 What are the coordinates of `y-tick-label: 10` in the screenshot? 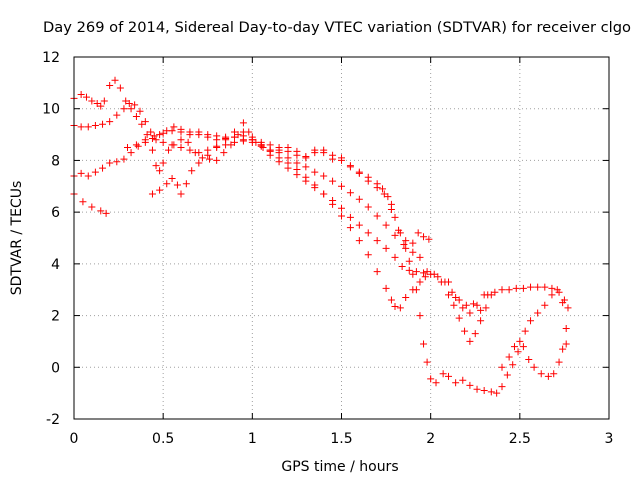 It's located at (51, 110).